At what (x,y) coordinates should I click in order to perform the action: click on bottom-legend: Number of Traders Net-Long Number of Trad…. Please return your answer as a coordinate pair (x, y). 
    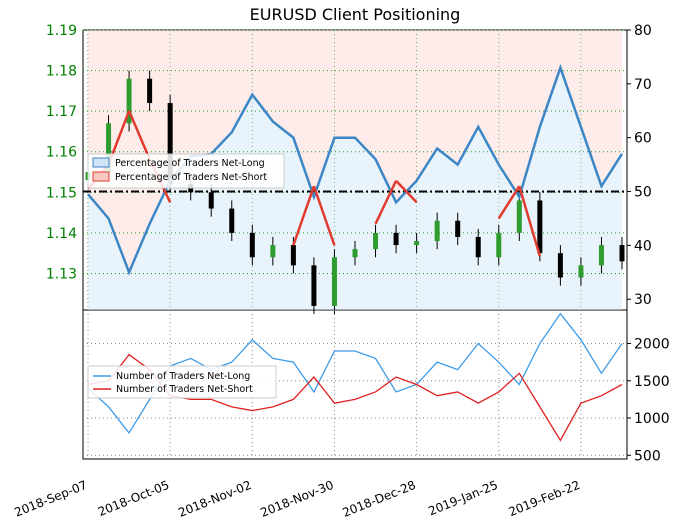
    Looking at the image, I should click on (182, 382).